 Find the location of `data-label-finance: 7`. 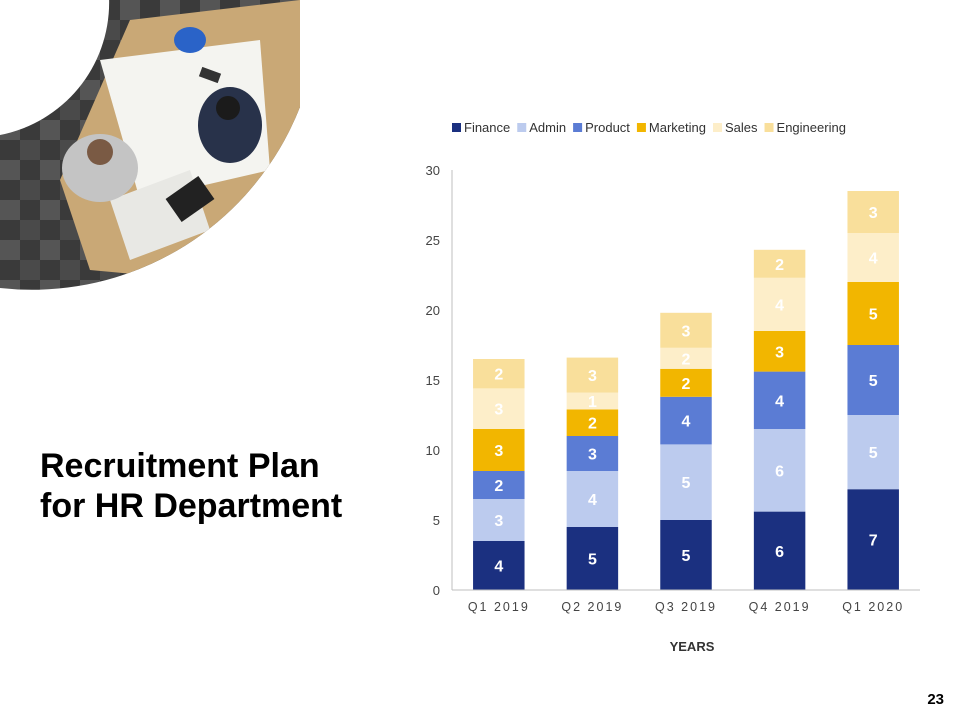

data-label-finance: 7 is located at coordinates (873, 541).